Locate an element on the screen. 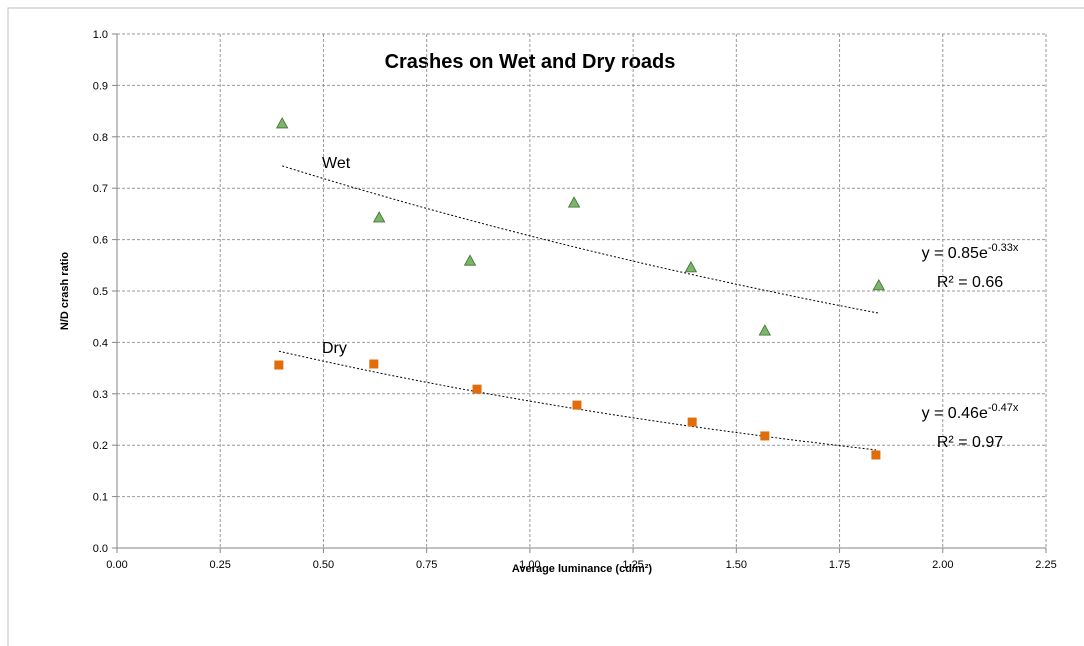 The width and height of the screenshot is (1084, 646). trendline-equation: y = 0.85e-0.33x is located at coordinates (970, 252).